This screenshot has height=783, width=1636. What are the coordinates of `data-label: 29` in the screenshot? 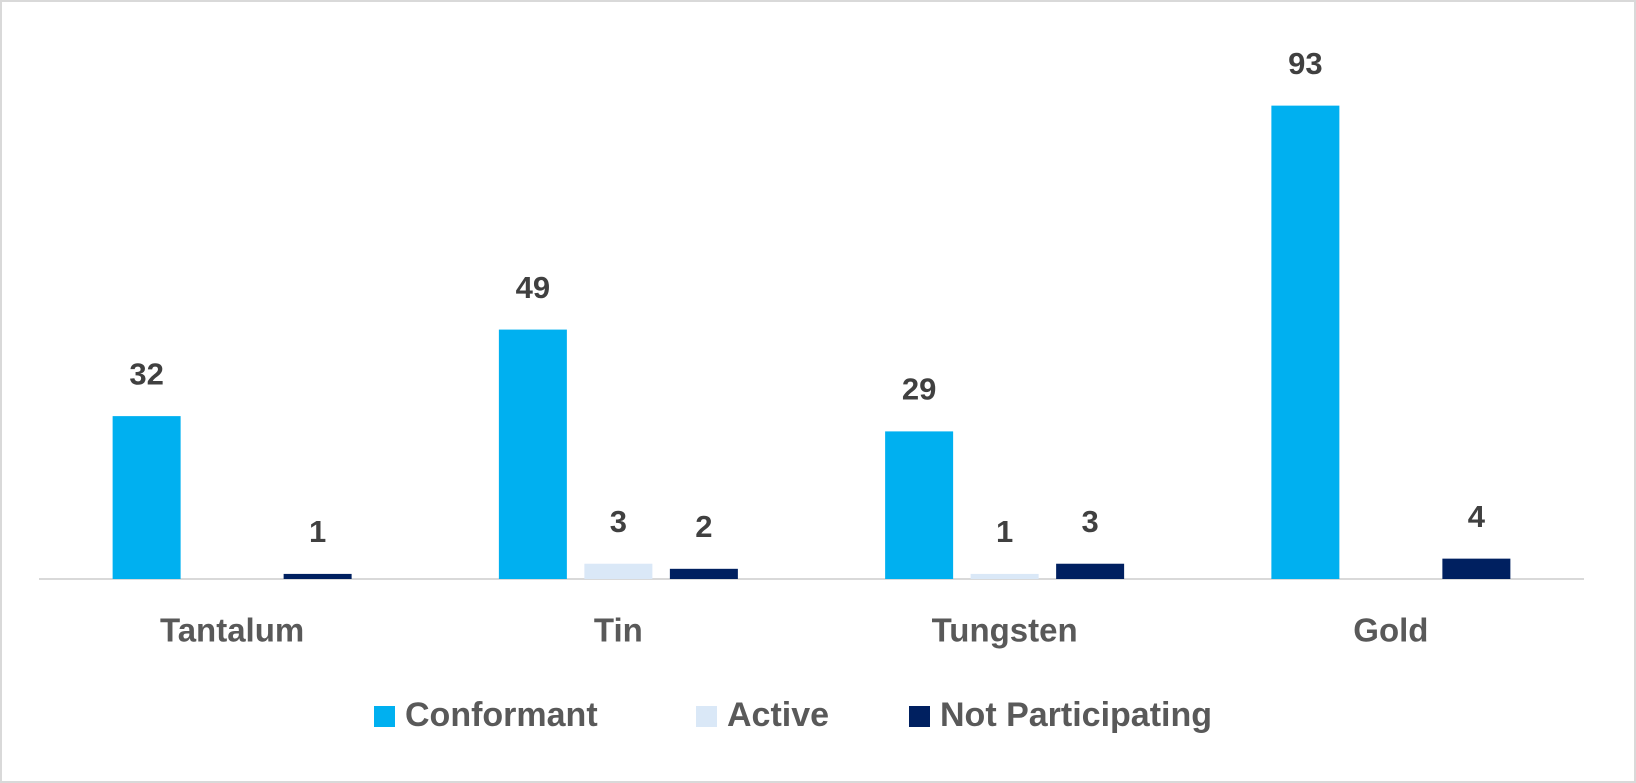 It's located at (919, 389).